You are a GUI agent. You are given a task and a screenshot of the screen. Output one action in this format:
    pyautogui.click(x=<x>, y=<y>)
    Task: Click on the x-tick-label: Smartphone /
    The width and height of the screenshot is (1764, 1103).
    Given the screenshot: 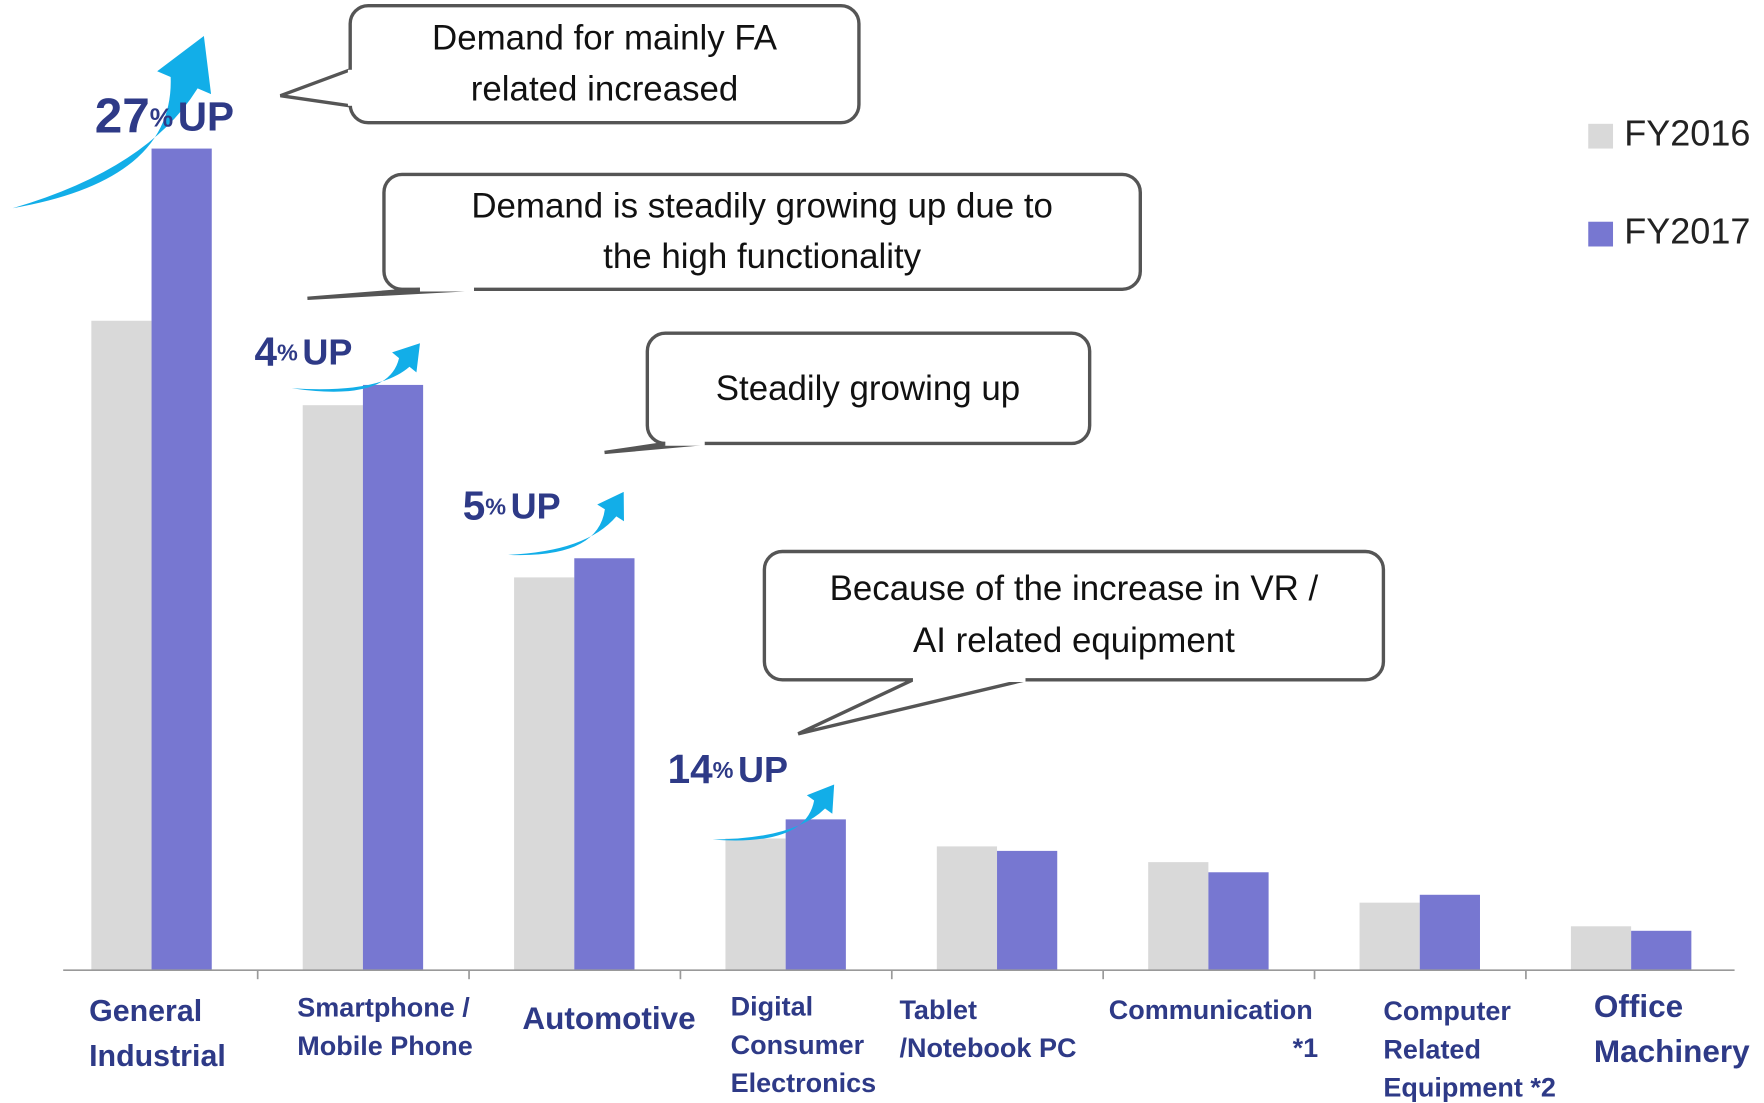 What is the action you would take?
    pyautogui.click(x=383, y=1008)
    